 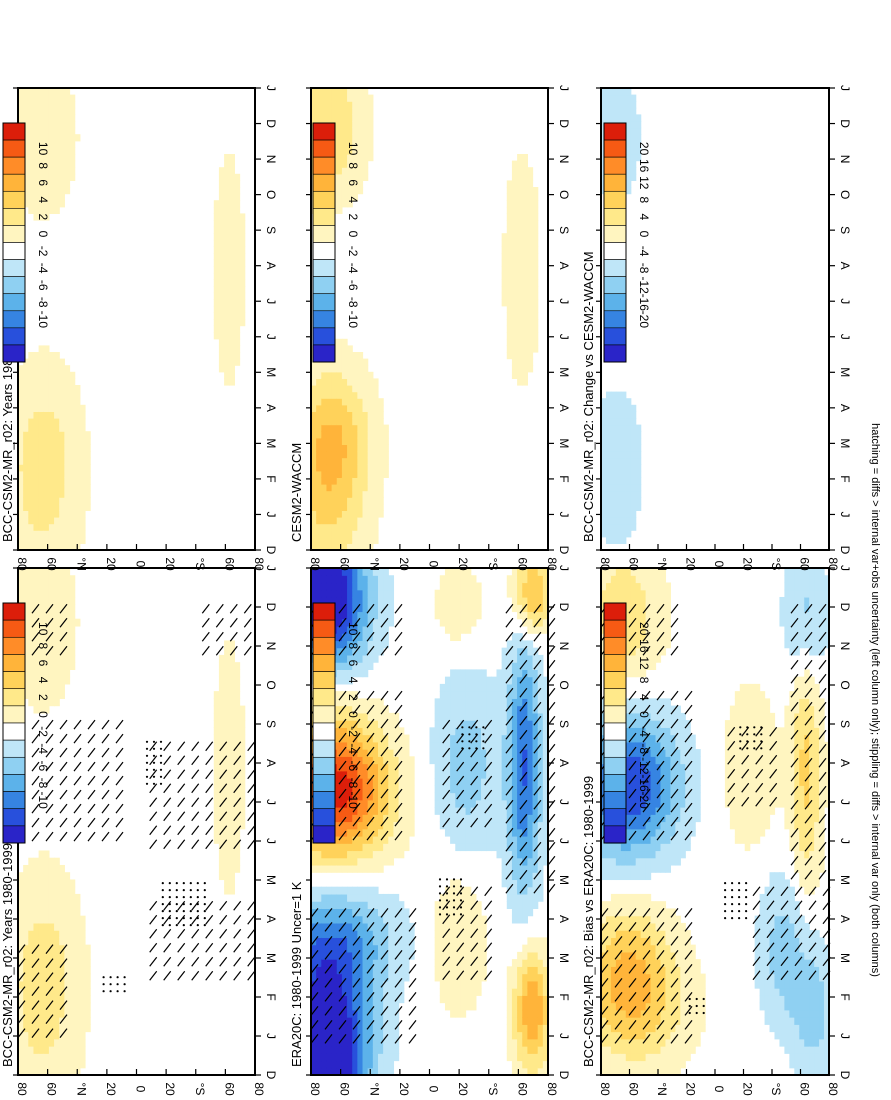 What do you see at coordinates (564, 607) in the screenshot?
I see `month-tick-label: D` at bounding box center [564, 607].